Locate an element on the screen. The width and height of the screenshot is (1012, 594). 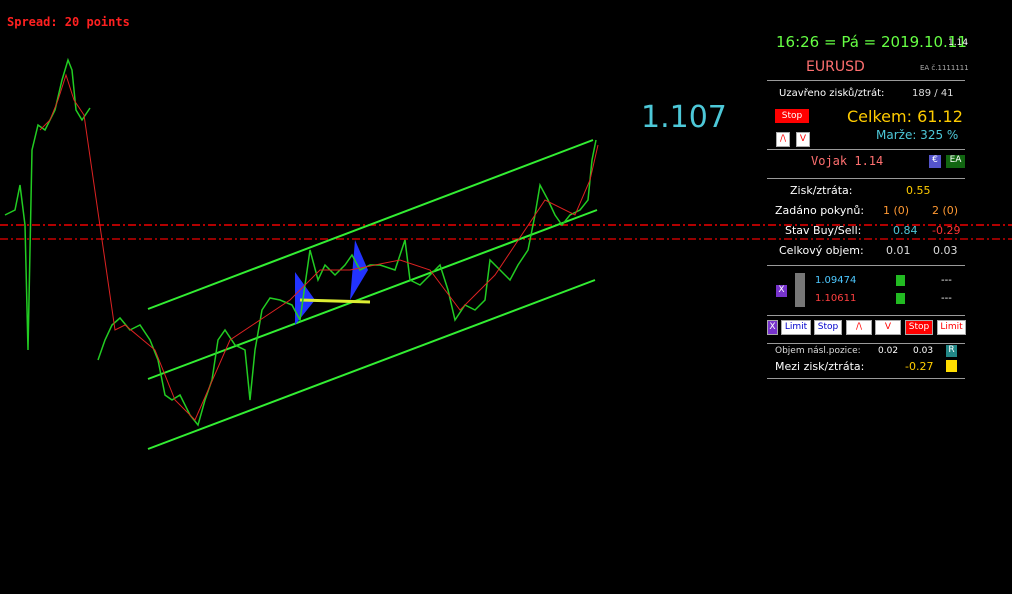
level-sell: 1.10611 is located at coordinates (836, 298).